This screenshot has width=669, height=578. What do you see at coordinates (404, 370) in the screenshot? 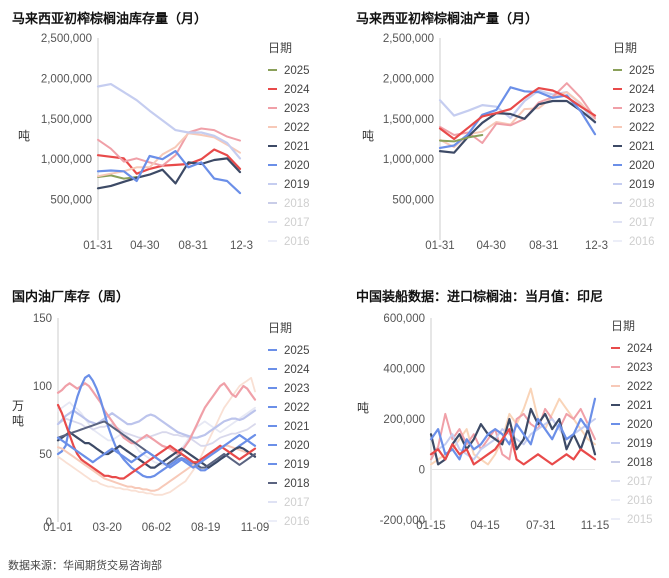
I see `y-tick-label: 400,000` at bounding box center [404, 370].